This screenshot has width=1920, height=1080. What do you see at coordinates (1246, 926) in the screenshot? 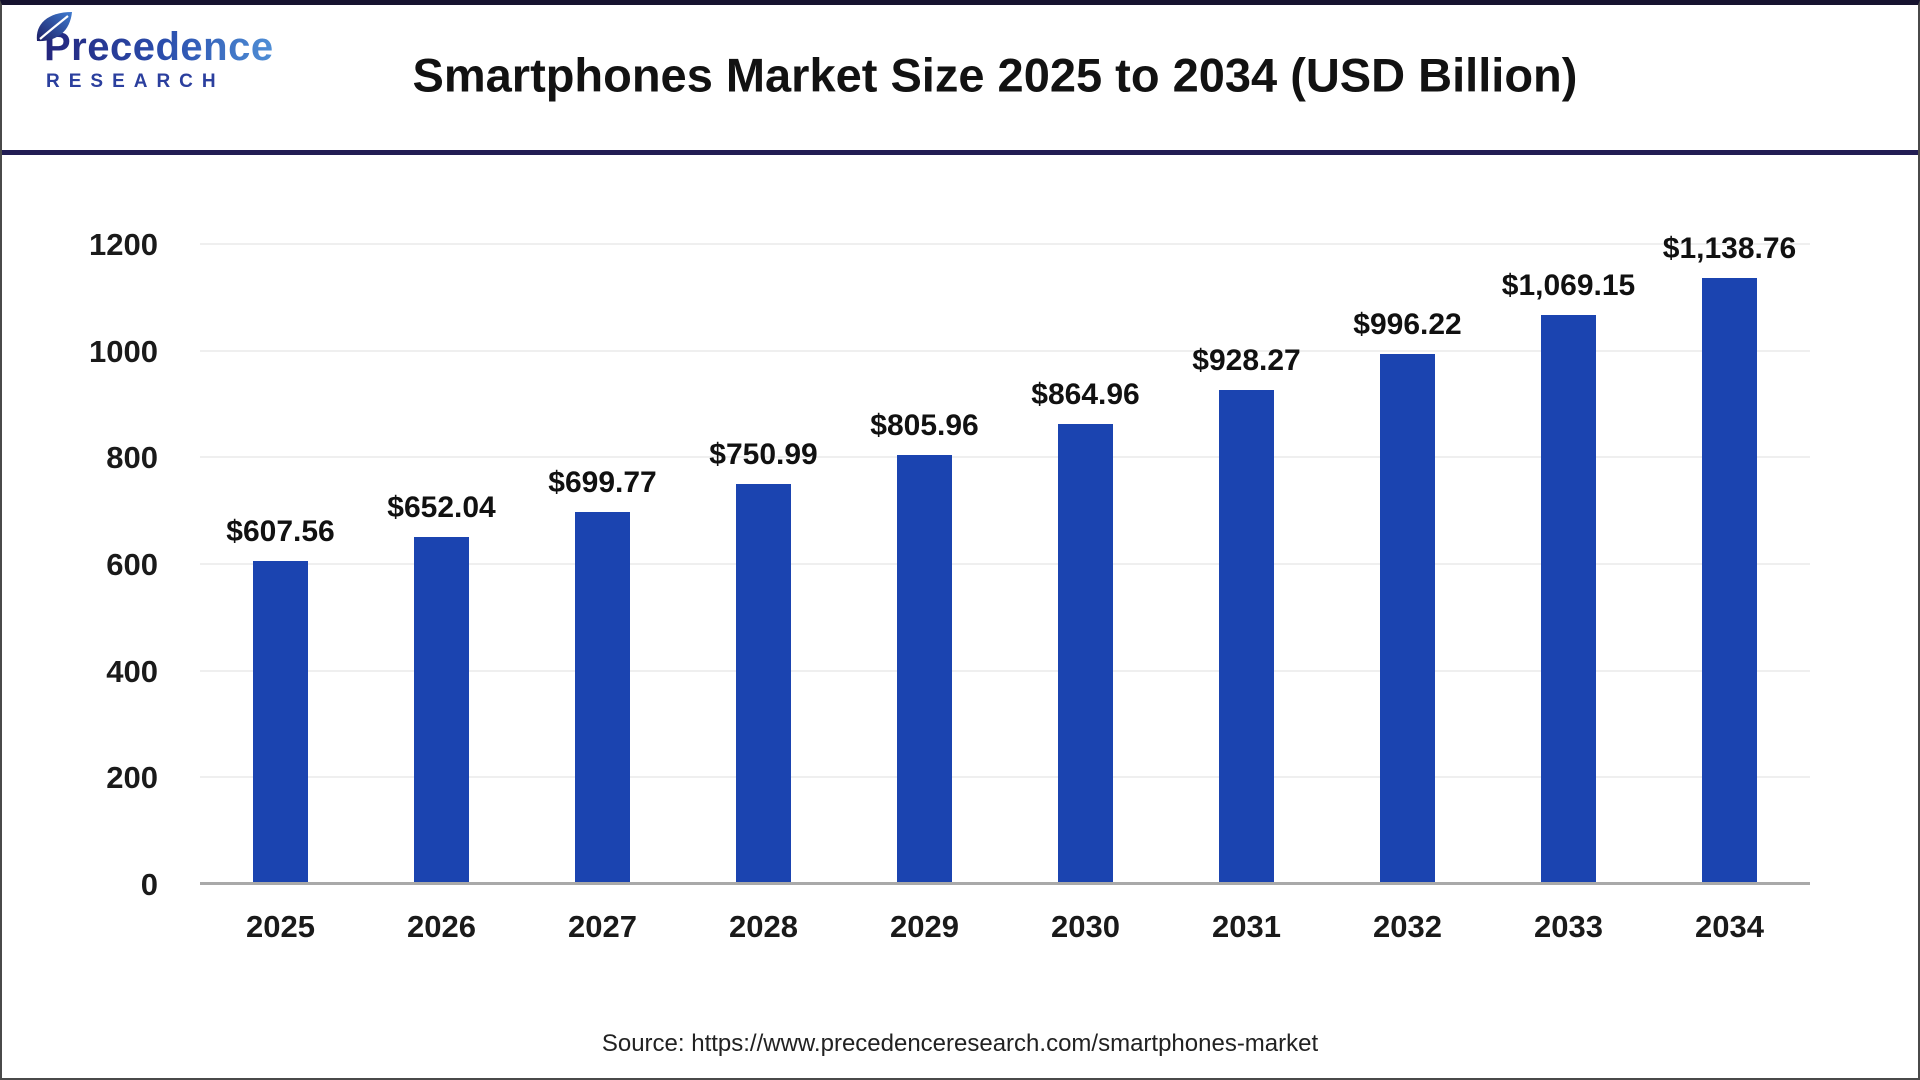
I see `x-axis-label: 2031` at bounding box center [1246, 926].